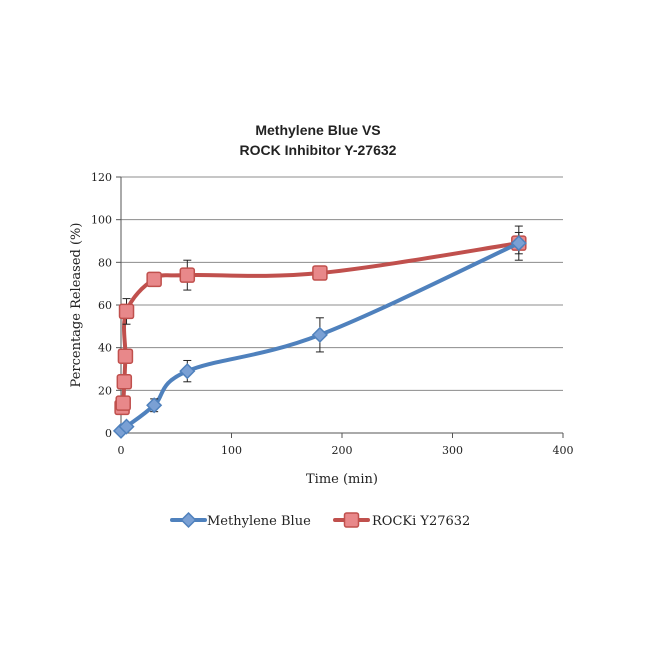 The image size is (650, 650). I want to click on y-axis-label: Percentage Released (%), so click(76, 305).